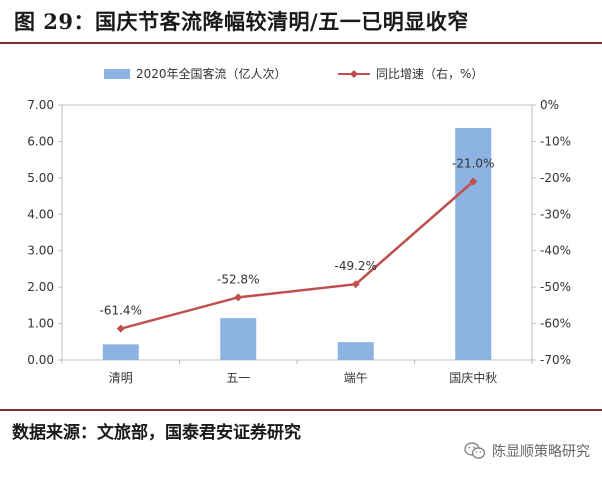  I want to click on y-left-tick-label: 7.00, so click(40, 105).